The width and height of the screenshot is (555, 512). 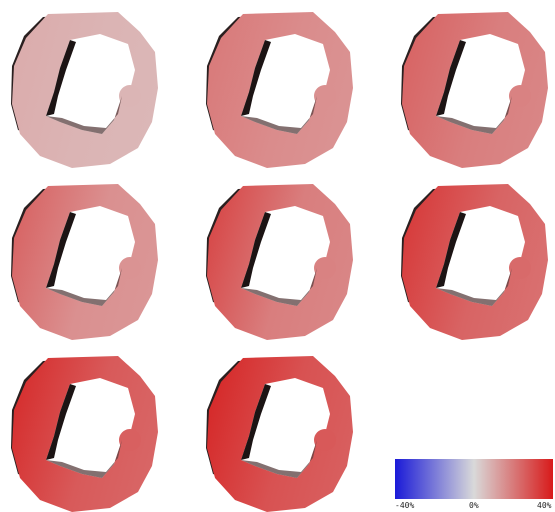 I want to click on colorbar, so click(x=474, y=479).